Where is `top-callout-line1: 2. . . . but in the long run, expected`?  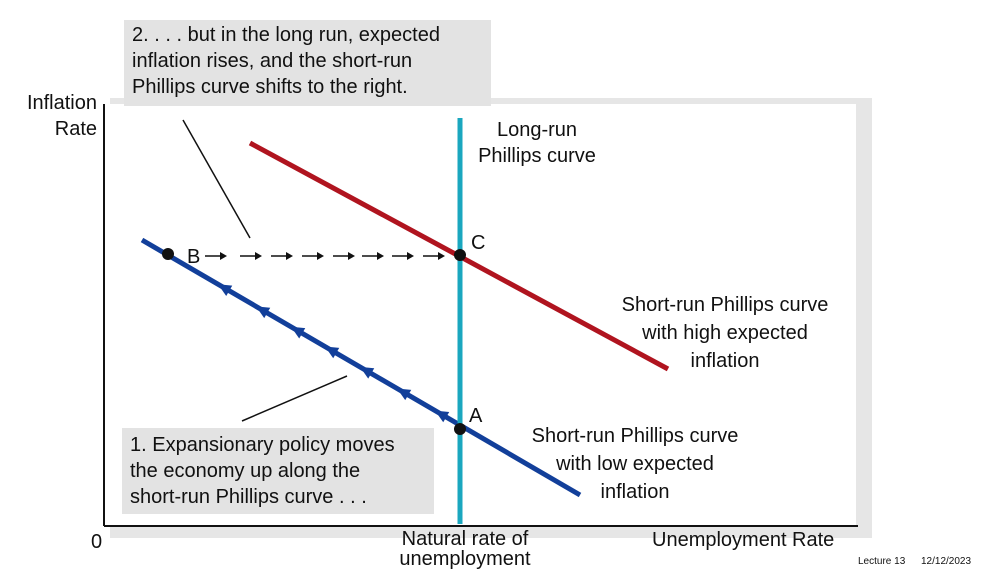 top-callout-line1: 2. . . . but in the long run, expected is located at coordinates (286, 35).